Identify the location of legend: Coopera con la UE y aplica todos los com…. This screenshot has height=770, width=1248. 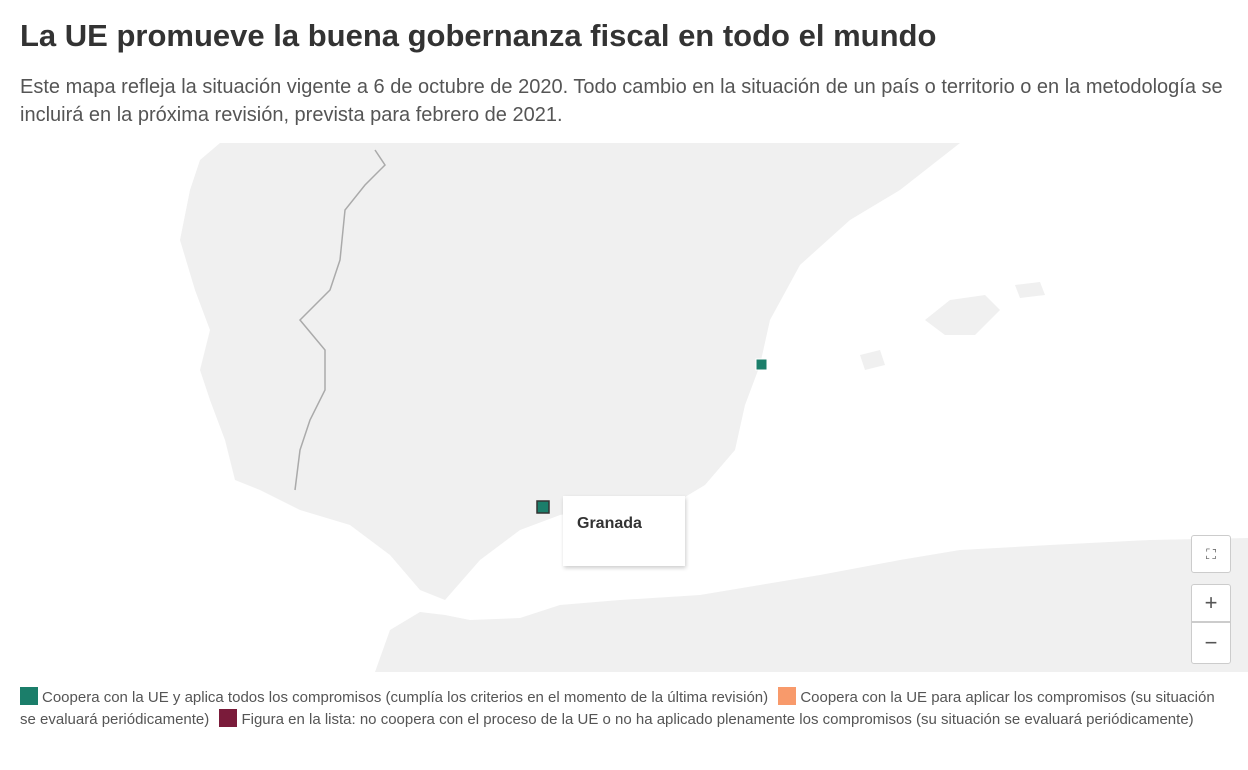
(625, 709).